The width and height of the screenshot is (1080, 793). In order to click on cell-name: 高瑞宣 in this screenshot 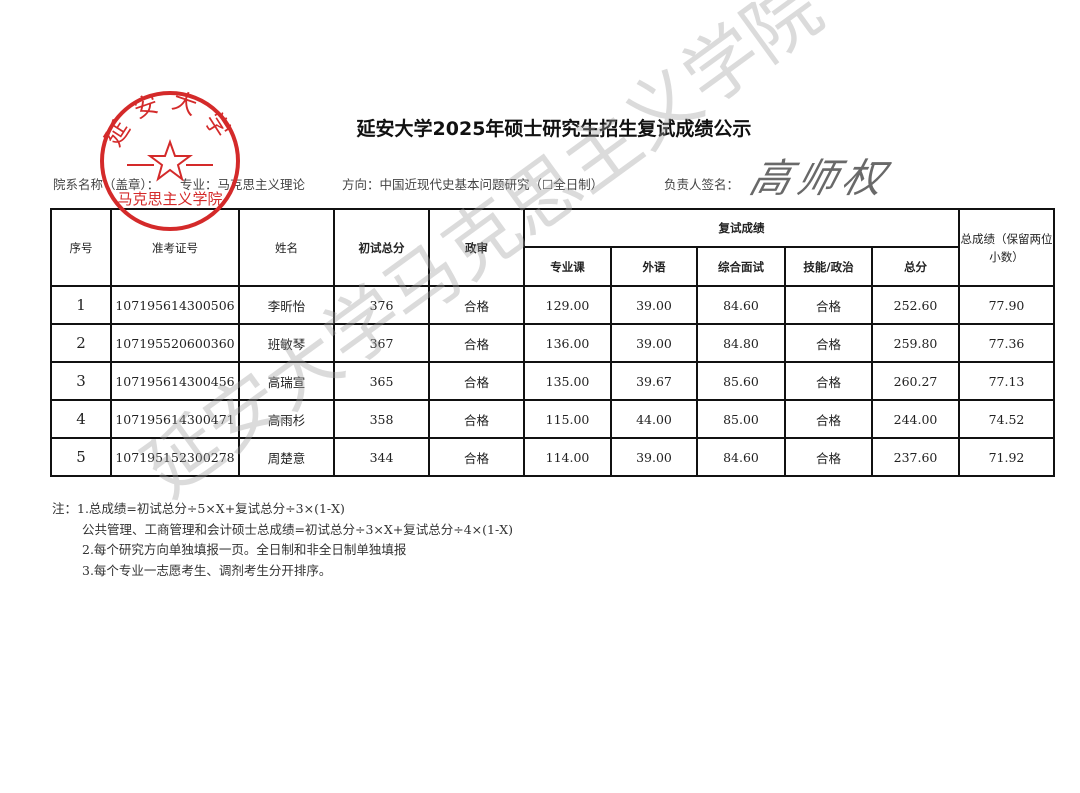, I will do `click(286, 381)`.